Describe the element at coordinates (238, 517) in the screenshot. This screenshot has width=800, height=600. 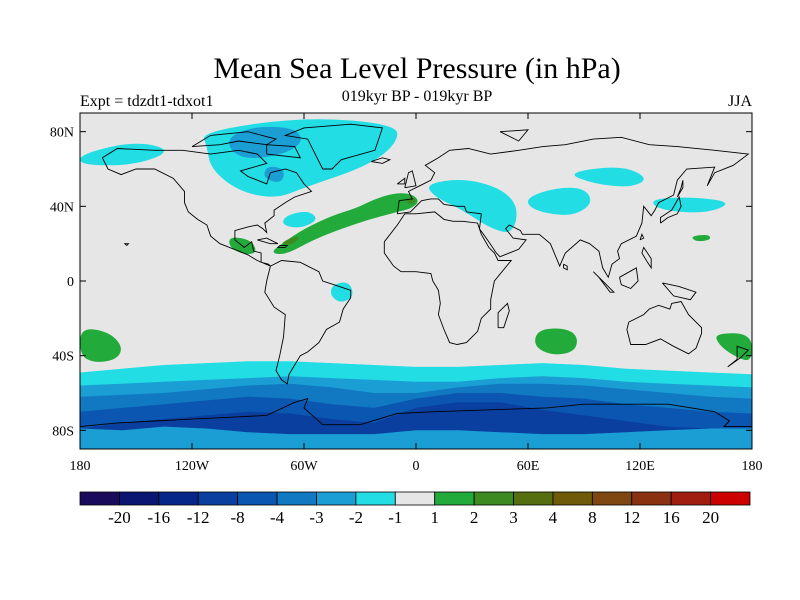
I see `colorbar-label: -8` at that location.